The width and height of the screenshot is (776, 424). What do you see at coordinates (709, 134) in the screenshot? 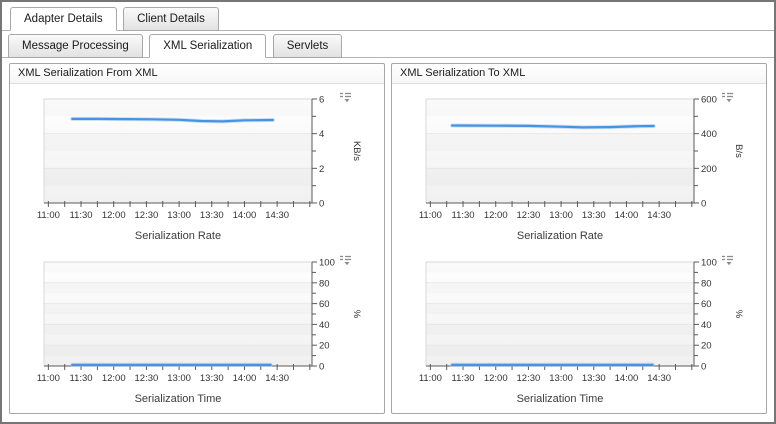
I see `y-tick-label: 400` at bounding box center [709, 134].